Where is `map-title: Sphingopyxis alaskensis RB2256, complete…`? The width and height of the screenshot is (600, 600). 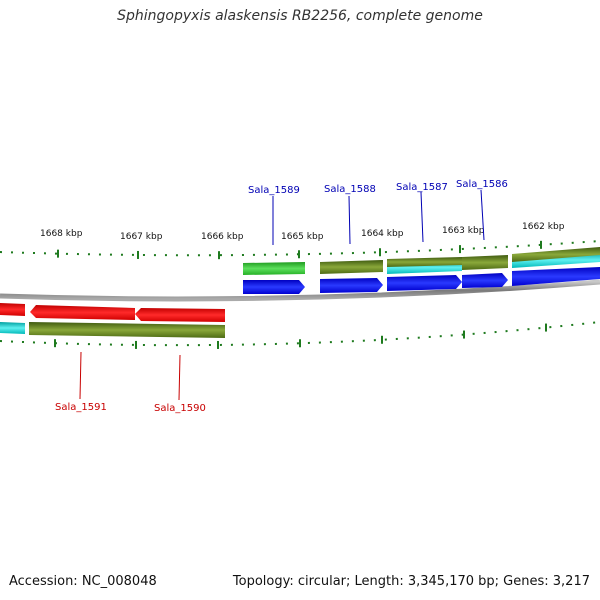 map-title: Sphingopyxis alaskensis RB2256, complete… is located at coordinates (300, 16).